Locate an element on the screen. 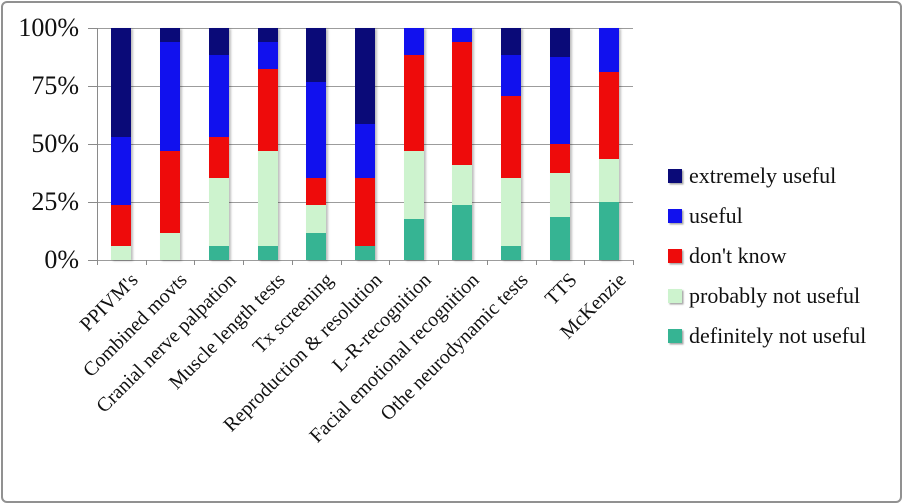 This screenshot has height=504, width=903. bar-facial-emotional-recognition is located at coordinates (462, 144).